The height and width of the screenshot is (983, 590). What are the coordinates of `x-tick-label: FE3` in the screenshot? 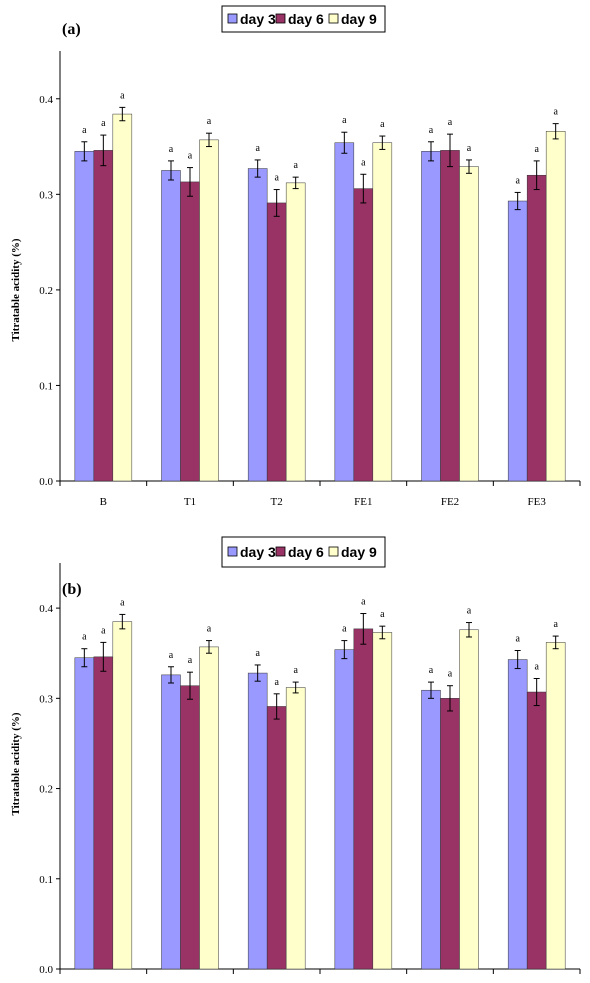 It's located at (536, 502).